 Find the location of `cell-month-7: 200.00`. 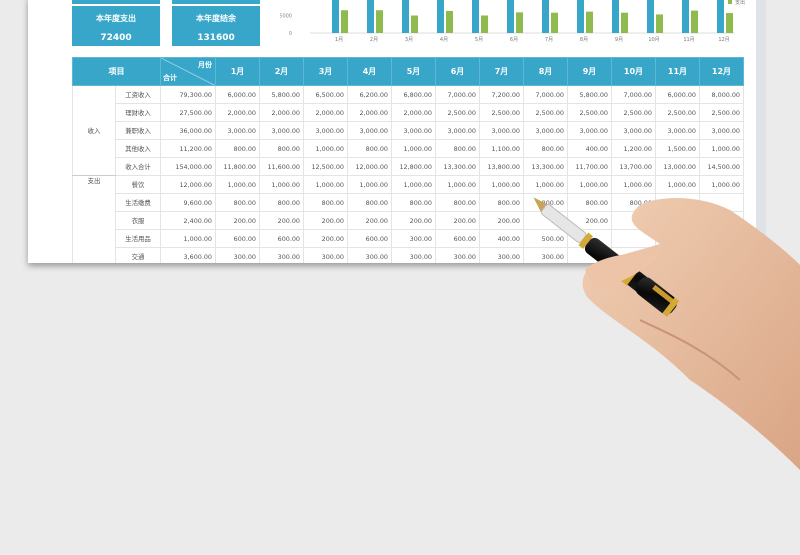

cell-month-7: 200.00 is located at coordinates (501, 220).